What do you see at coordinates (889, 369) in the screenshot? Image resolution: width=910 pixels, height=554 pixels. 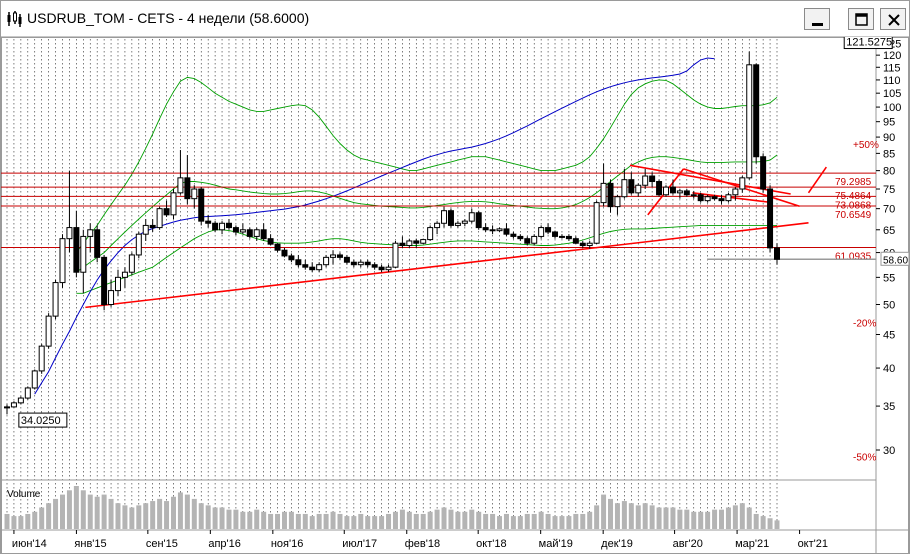 I see `y-tick-label: 40` at bounding box center [889, 369].